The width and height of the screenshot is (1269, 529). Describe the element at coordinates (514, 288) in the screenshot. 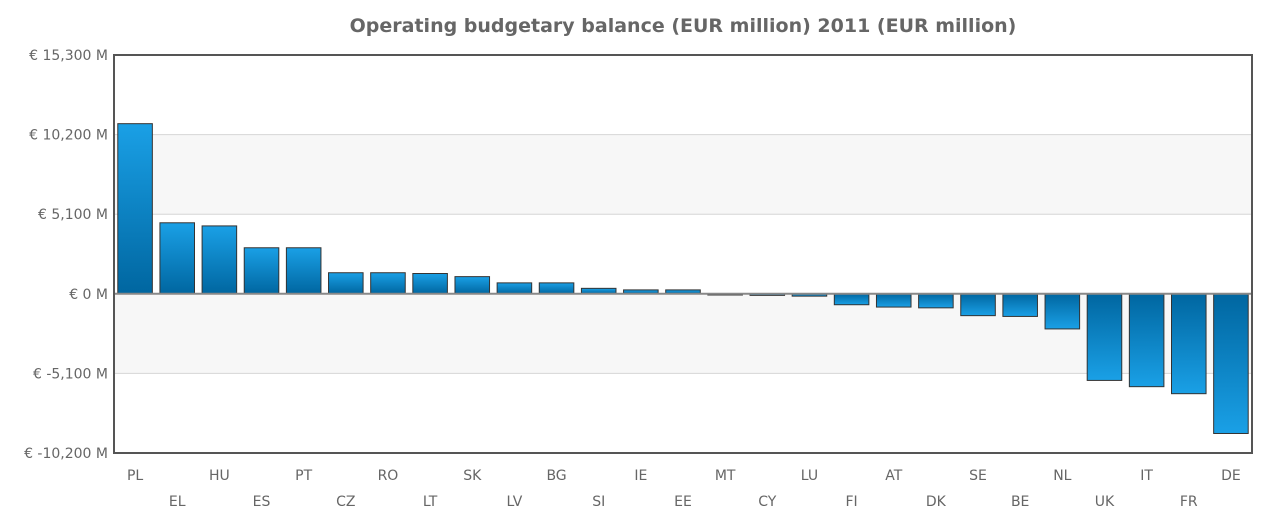

I see `bar-lv` at that location.